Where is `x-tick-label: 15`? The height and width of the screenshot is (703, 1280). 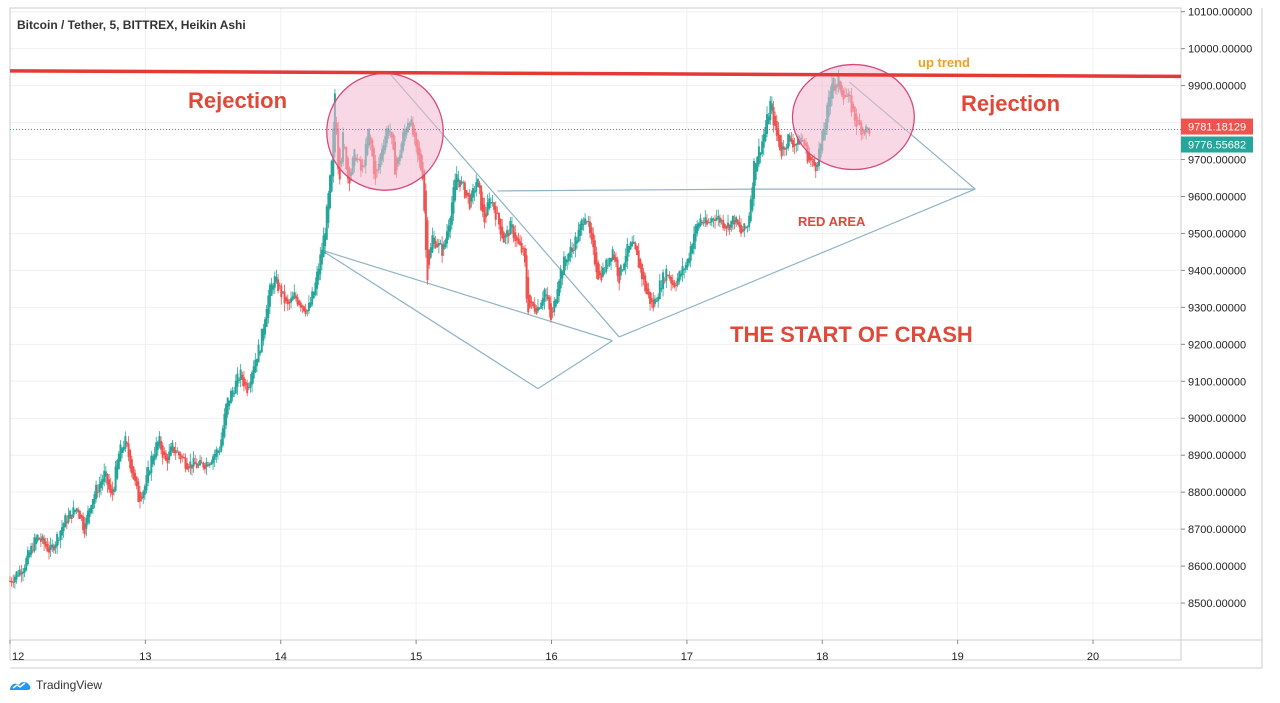 x-tick-label: 15 is located at coordinates (416, 657).